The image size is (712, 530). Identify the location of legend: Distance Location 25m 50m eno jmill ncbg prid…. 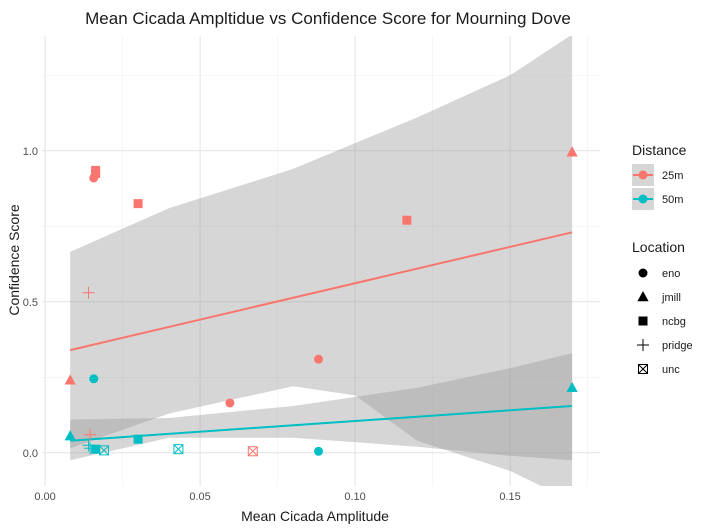
(662, 259).